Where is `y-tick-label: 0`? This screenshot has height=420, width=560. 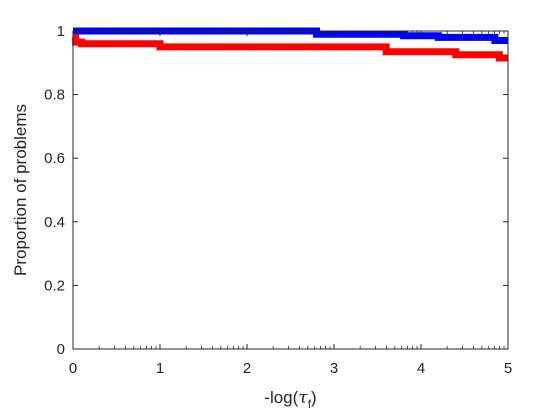 y-tick-label: 0 is located at coordinates (61, 349).